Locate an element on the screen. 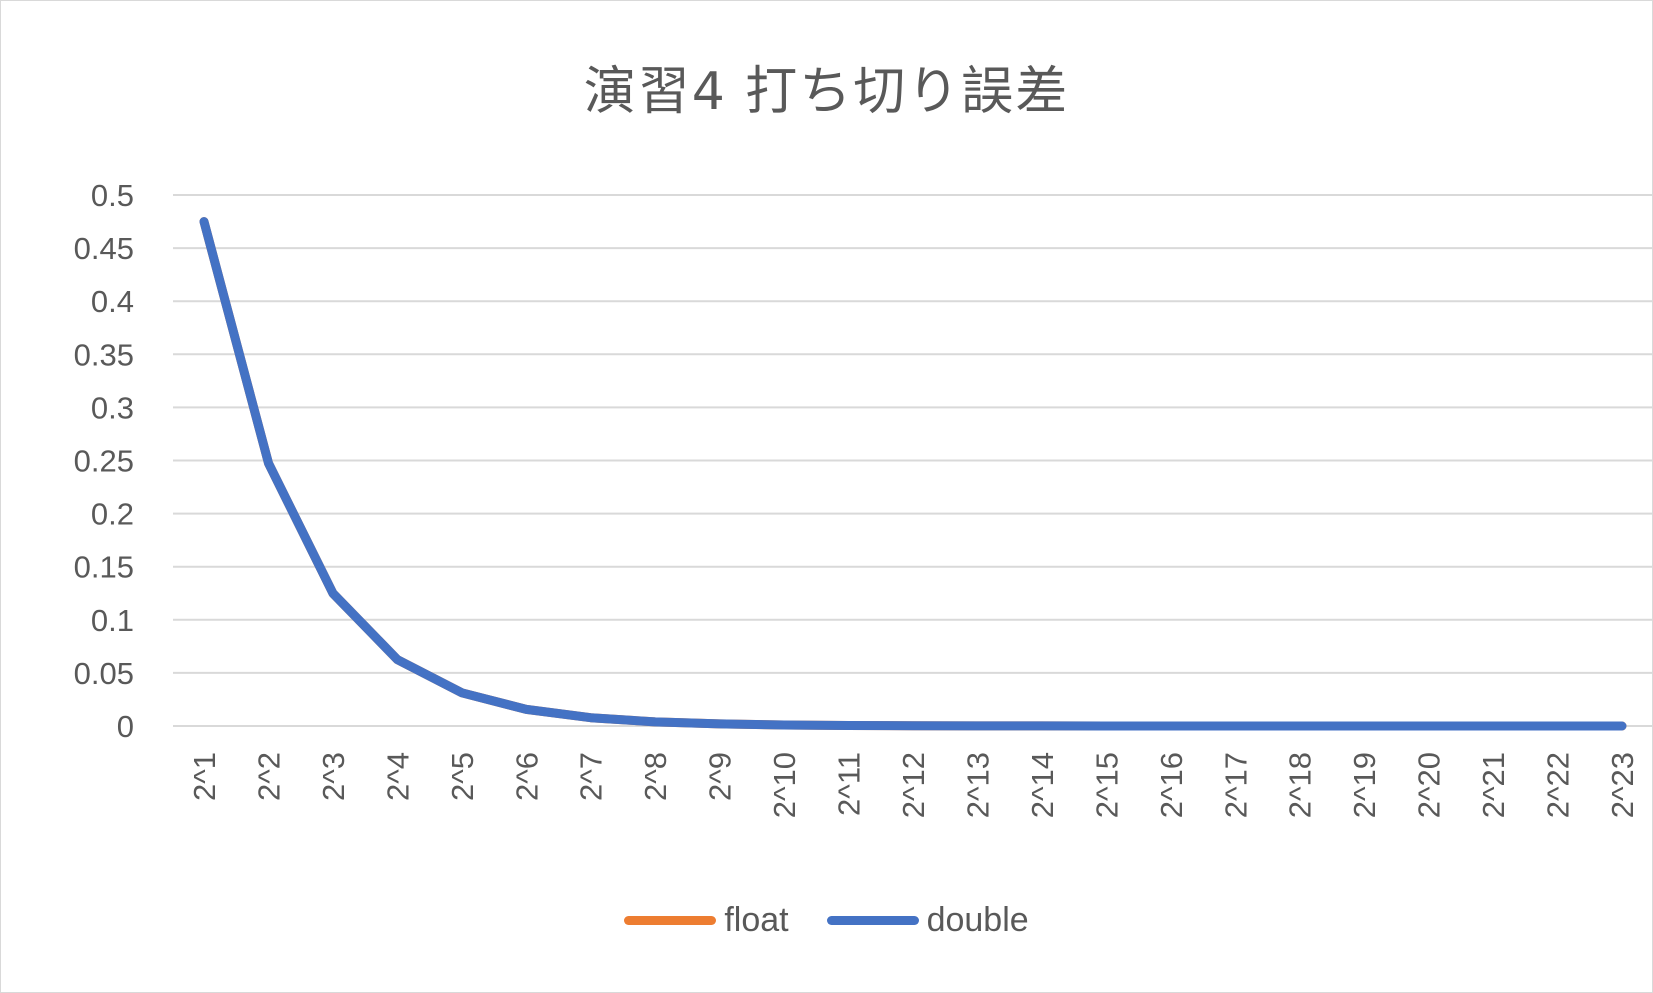  x-tick-label: 2^7 is located at coordinates (591, 776).